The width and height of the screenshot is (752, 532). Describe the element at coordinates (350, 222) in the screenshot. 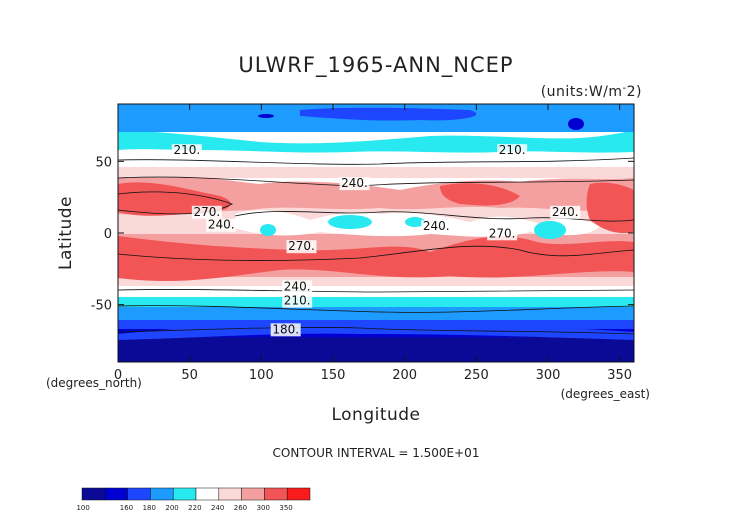

I see `cyan-spot-indonesia` at that location.